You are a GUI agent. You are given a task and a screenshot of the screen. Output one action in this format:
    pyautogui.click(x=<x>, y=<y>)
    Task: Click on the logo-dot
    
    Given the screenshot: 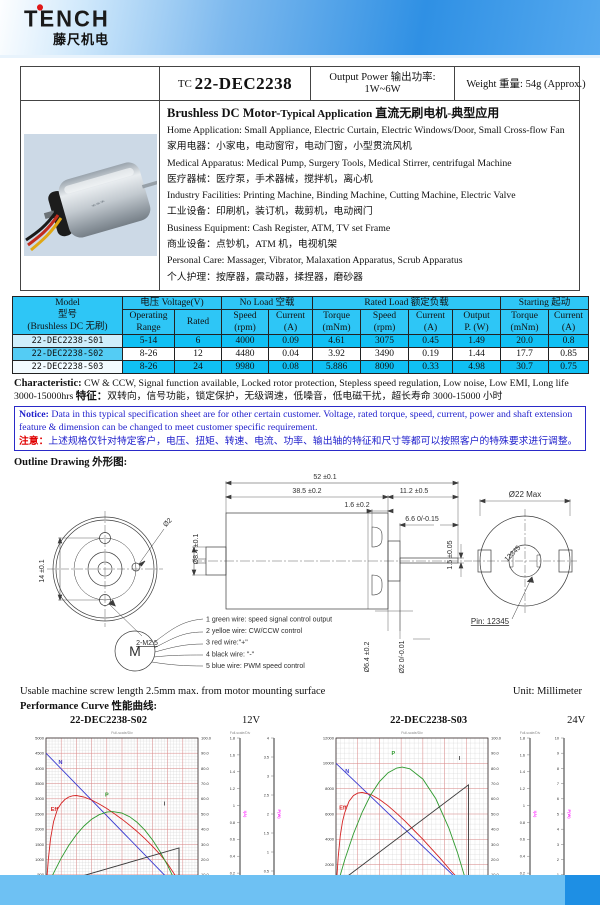 What is the action you would take?
    pyautogui.click(x=40, y=7)
    